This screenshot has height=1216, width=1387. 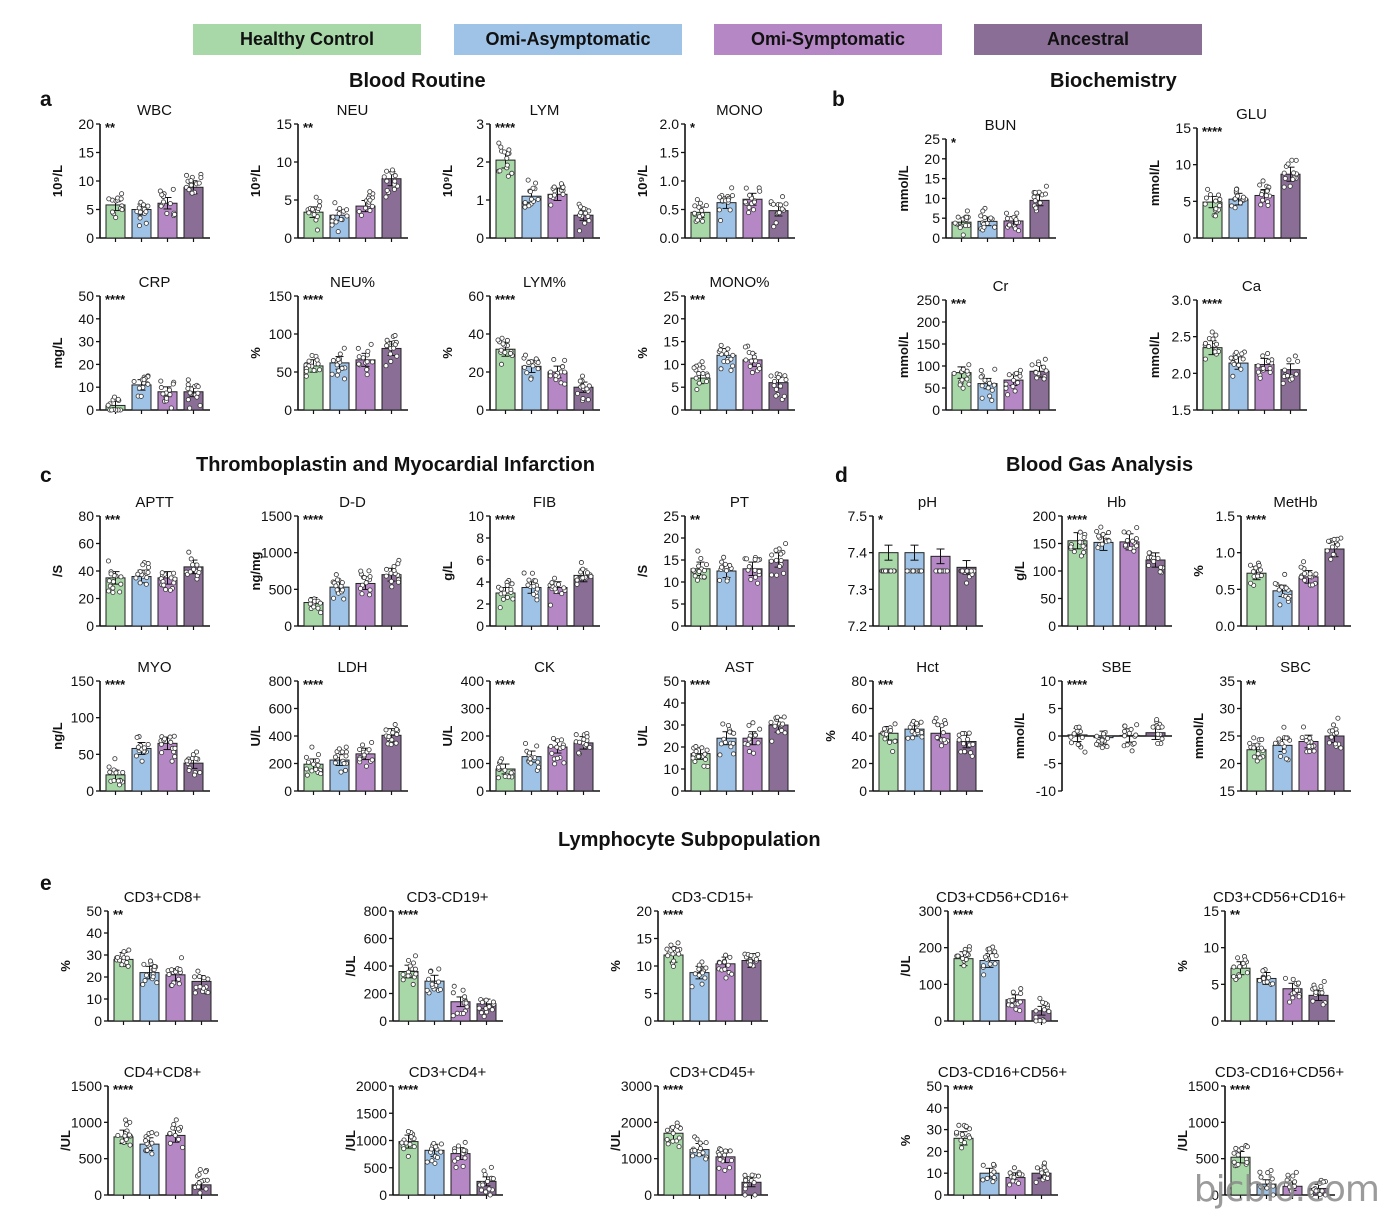 I want to click on y-axis-label: U/L, so click(x=642, y=735).